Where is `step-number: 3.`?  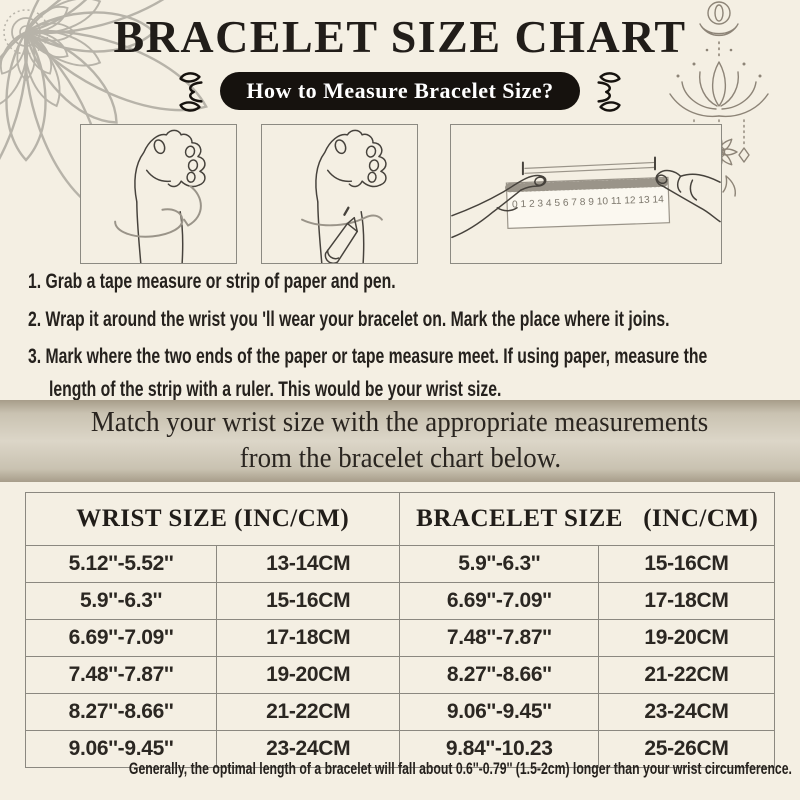
step-number: 3. is located at coordinates (35, 357).